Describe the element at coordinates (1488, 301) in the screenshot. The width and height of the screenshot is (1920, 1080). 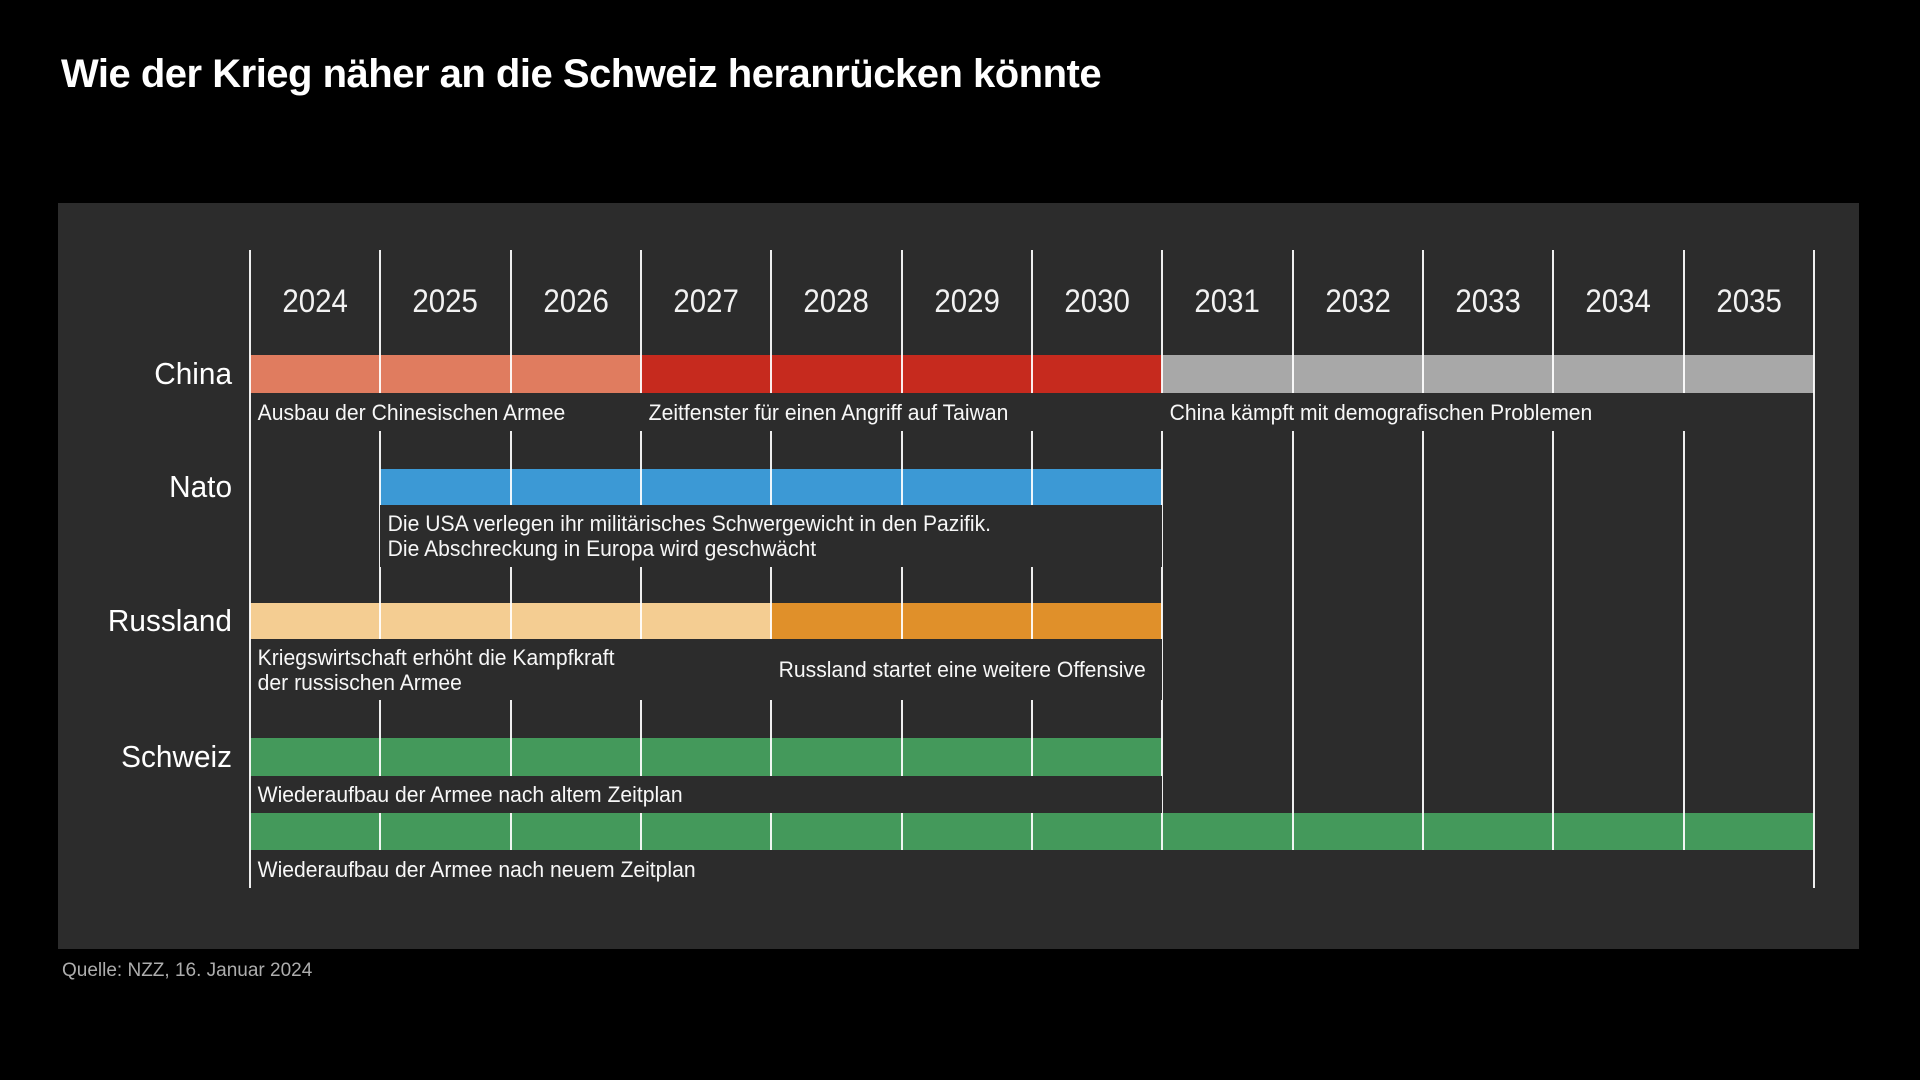
I see `year-label-2033: 2033` at that location.